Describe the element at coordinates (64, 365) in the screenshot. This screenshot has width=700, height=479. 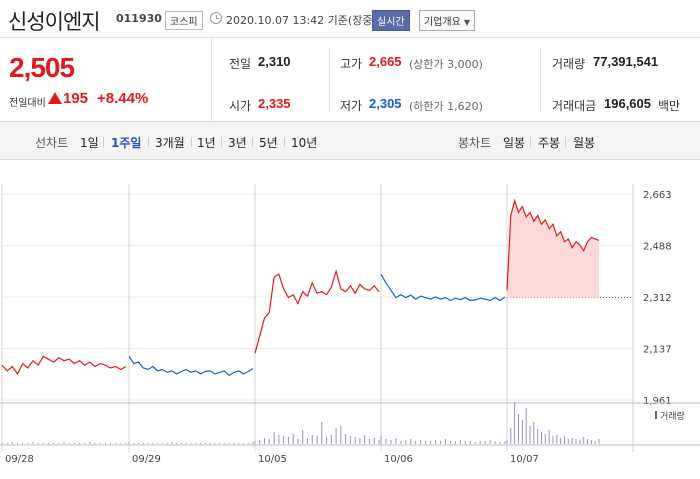
I see `series-line-09/28` at that location.